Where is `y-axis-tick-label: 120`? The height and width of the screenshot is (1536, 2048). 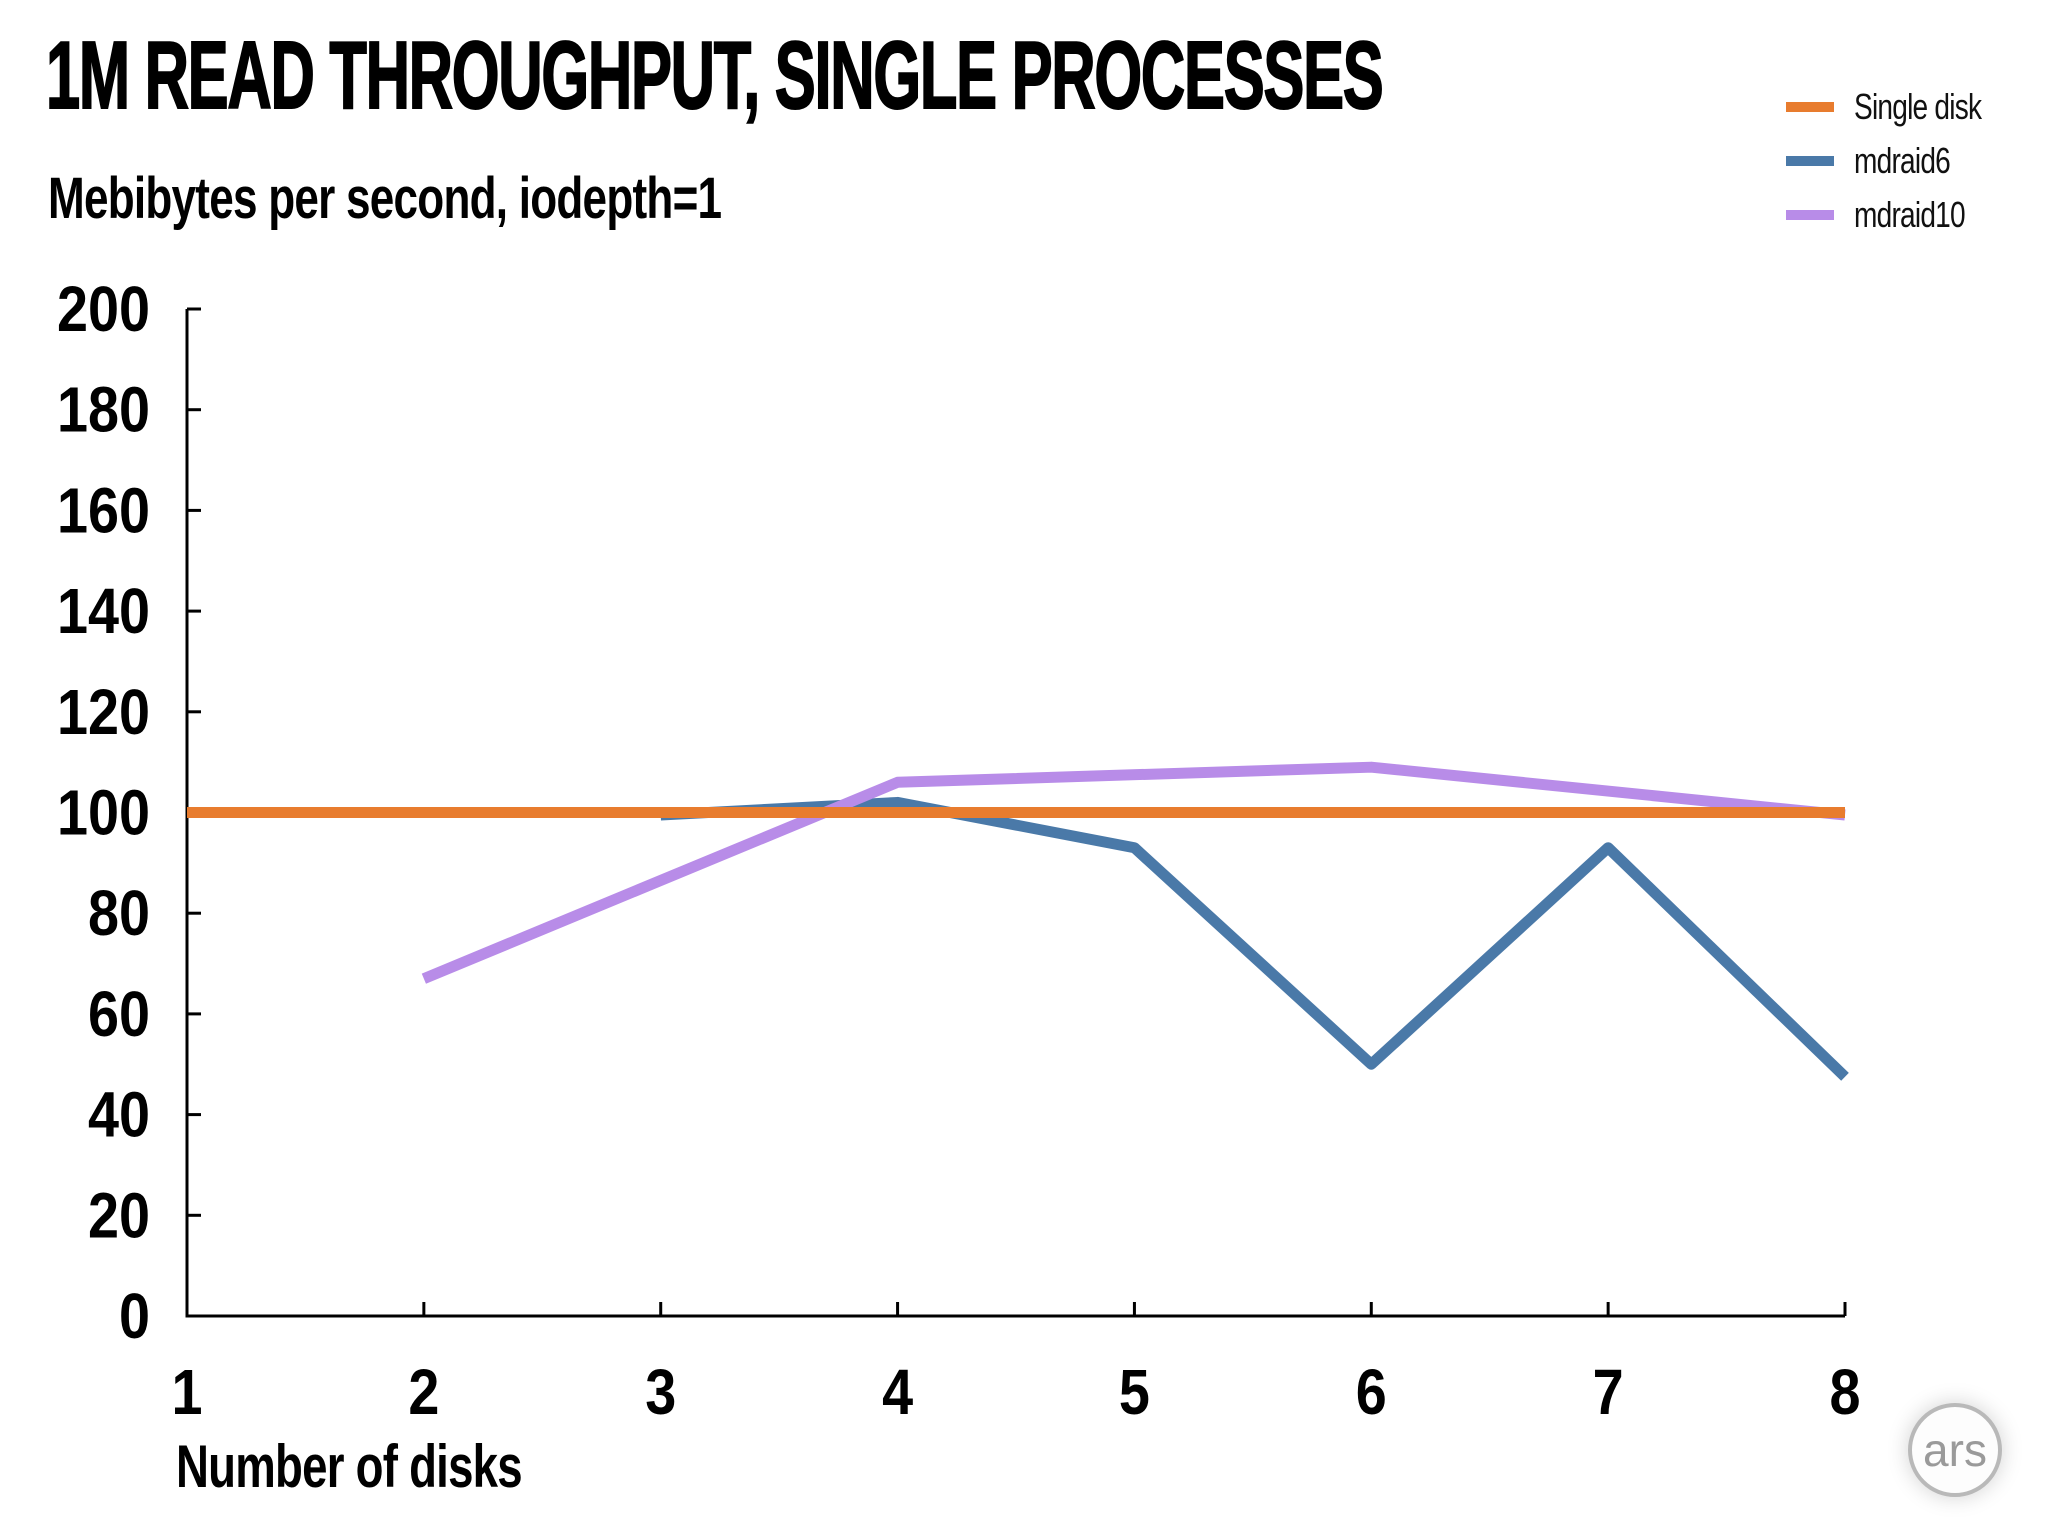 y-axis-tick-label: 120 is located at coordinates (103, 712).